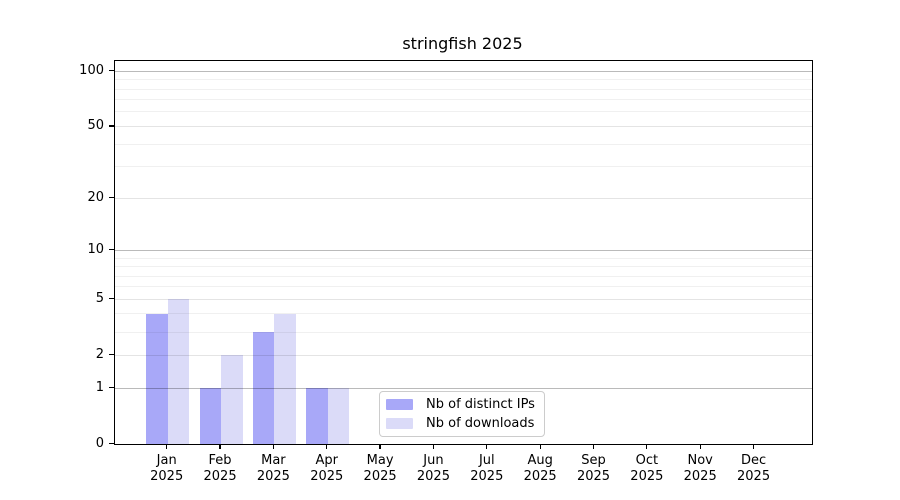  I want to click on y-tick-label-100: 100, so click(91, 70).